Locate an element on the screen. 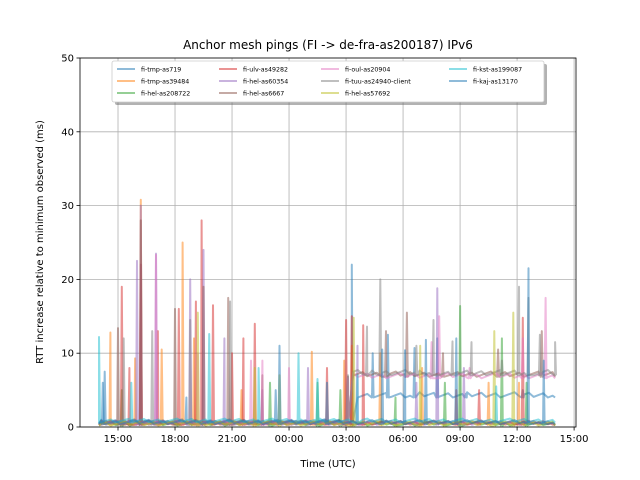 This screenshot has height=480, width=640. y-tick-label: 30 is located at coordinates (67, 206).